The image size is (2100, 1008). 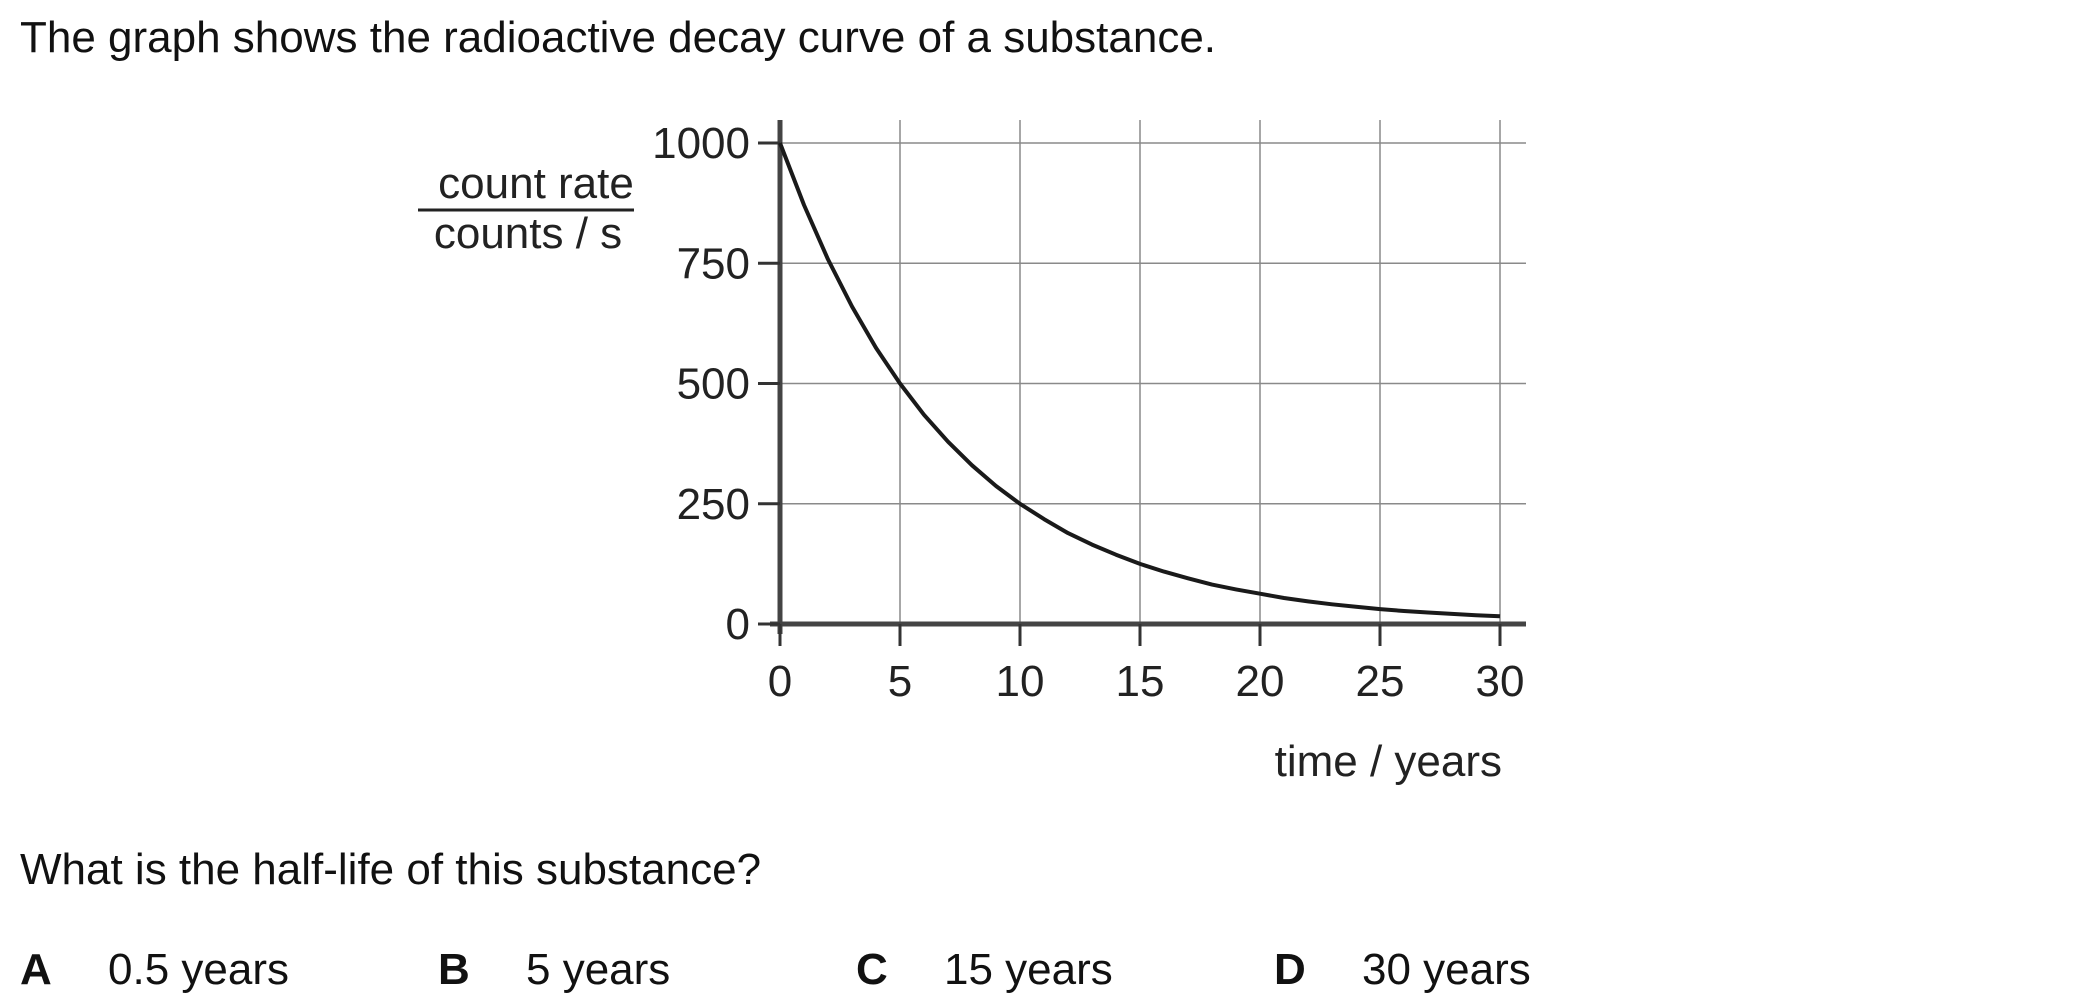 What do you see at coordinates (391, 869) in the screenshot?
I see `question-text: What is the half-life of this substance?` at bounding box center [391, 869].